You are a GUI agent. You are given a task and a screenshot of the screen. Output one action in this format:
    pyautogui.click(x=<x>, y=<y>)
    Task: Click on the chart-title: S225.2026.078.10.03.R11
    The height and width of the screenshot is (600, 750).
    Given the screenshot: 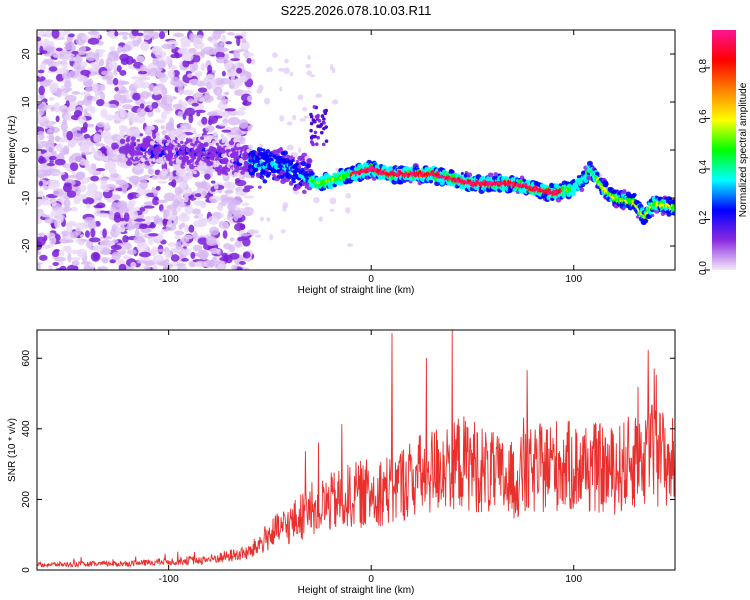 What is the action you would take?
    pyautogui.click(x=356, y=10)
    